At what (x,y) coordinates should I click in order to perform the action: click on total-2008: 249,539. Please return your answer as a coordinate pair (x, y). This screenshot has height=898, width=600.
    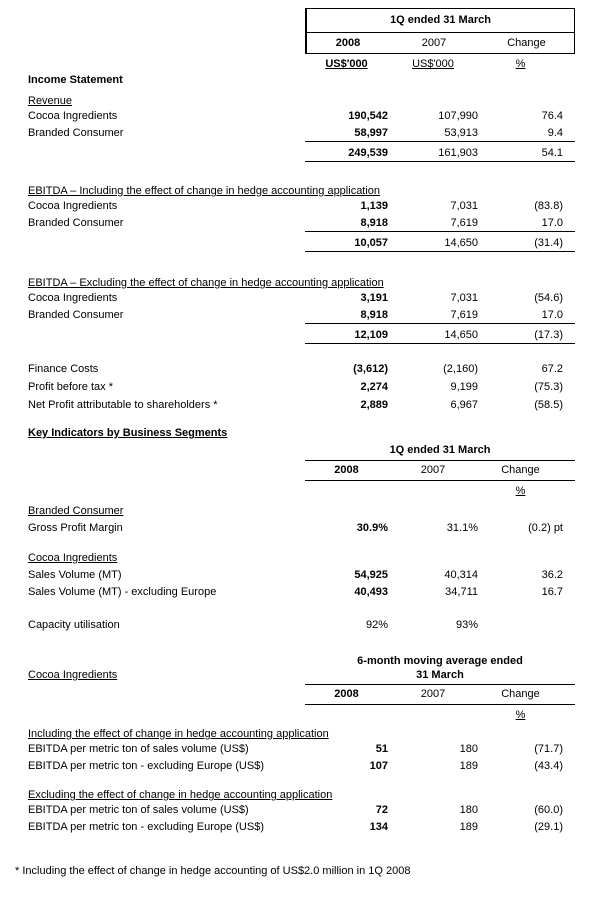
    Looking at the image, I should click on (368, 153).